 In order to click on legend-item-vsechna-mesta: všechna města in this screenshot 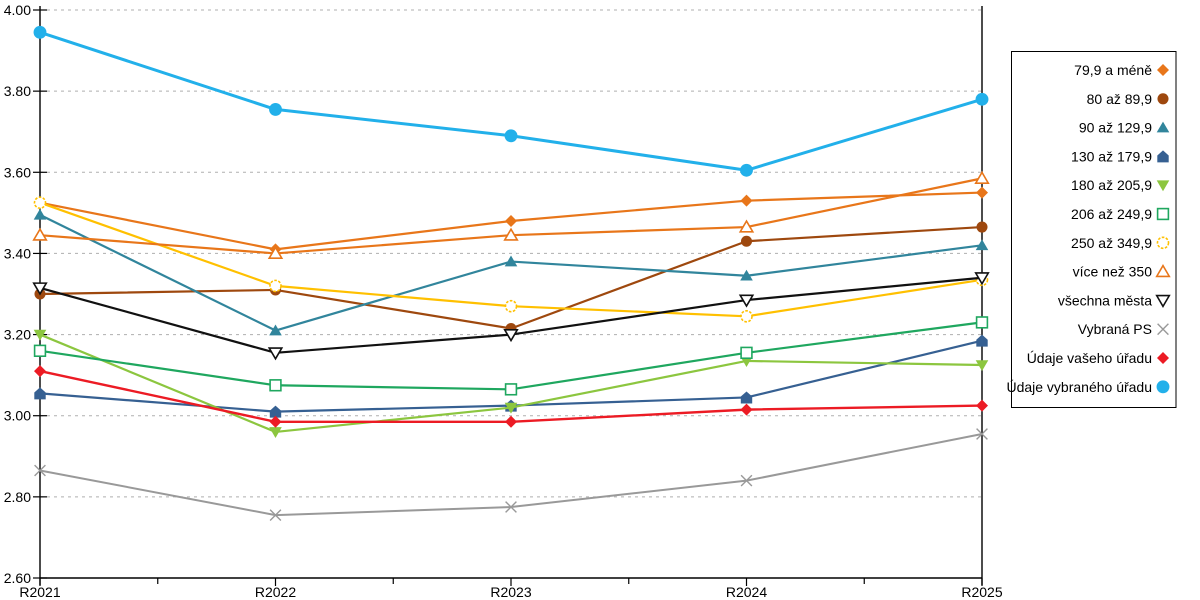, I will do `click(1114, 300)`.